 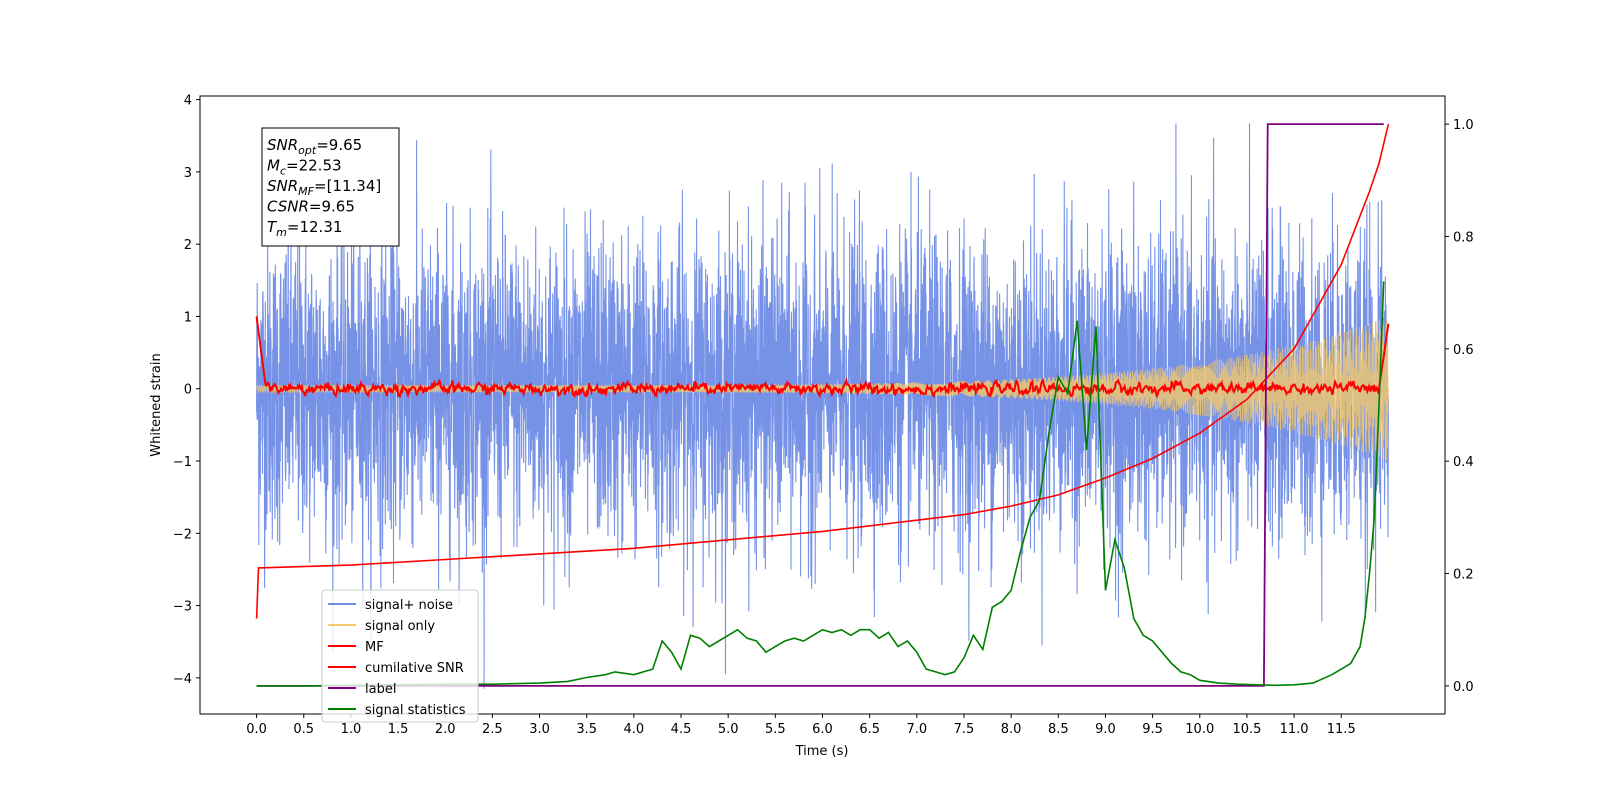 What do you see at coordinates (1058, 729) in the screenshot?
I see `x-tick-label: 8.5` at bounding box center [1058, 729].